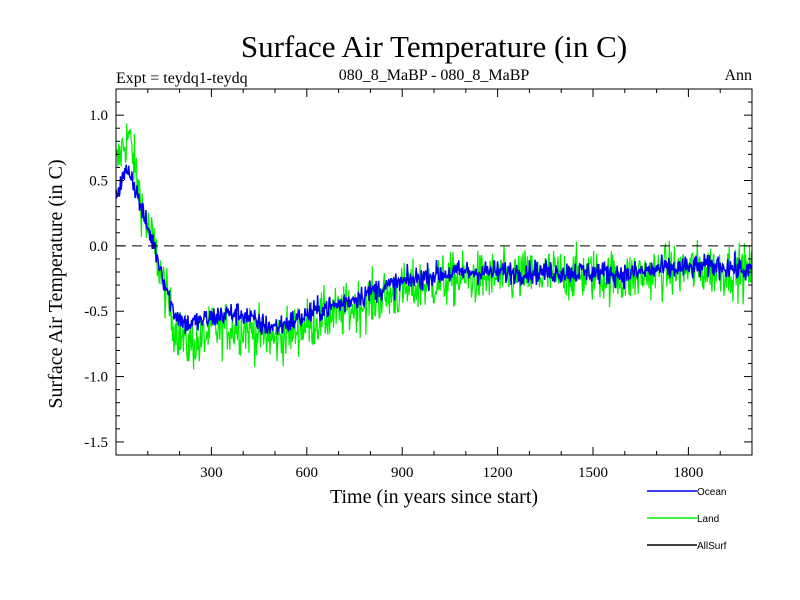 The width and height of the screenshot is (800, 600). What do you see at coordinates (56, 283) in the screenshot?
I see `y-axis-label: Surface Air Temperature (in C)` at bounding box center [56, 283].